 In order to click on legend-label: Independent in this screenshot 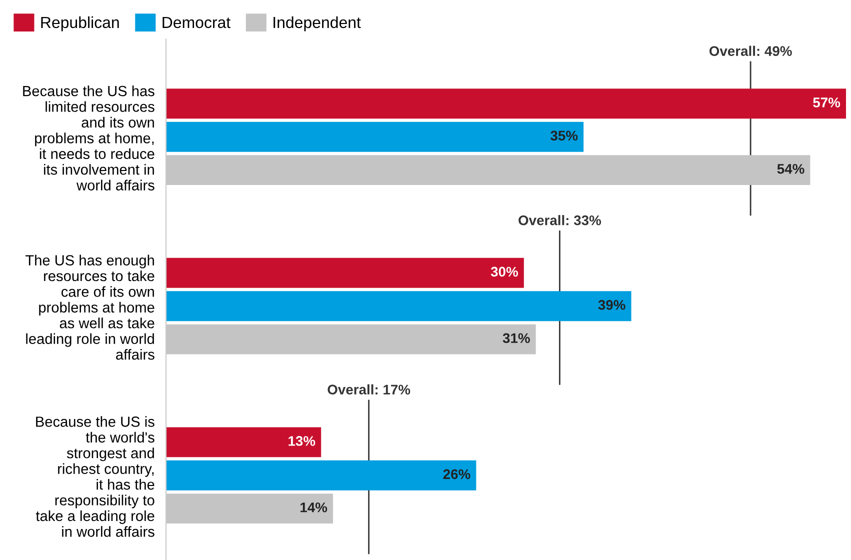, I will do `click(317, 24)`.